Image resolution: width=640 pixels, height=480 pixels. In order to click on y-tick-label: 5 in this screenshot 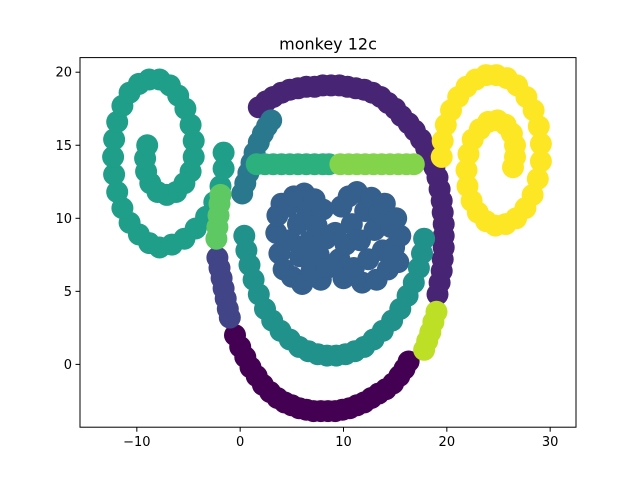, I will do `click(68, 292)`.